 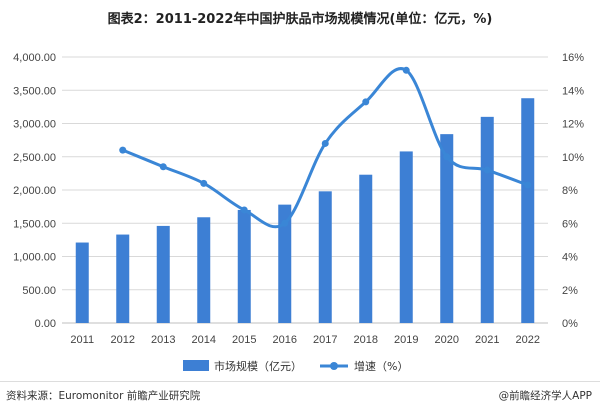 I want to click on footer-divider, so click(x=300, y=381).